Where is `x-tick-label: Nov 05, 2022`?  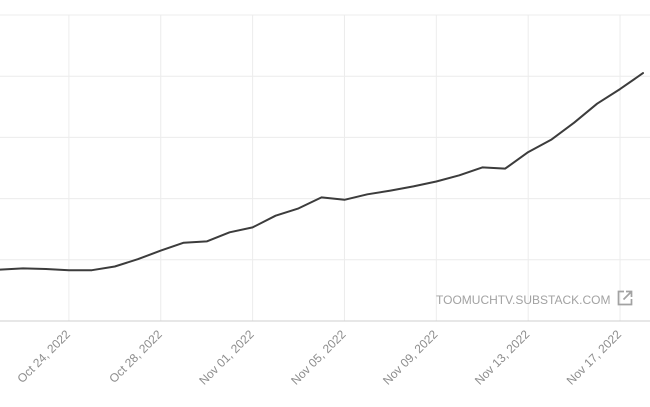 x-tick-label: Nov 05, 2022 is located at coordinates (318, 357).